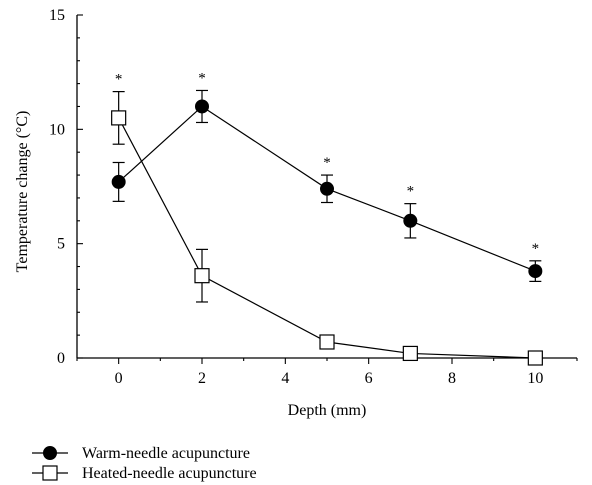 The image size is (592, 485). I want to click on legend-label: Heated-needle acupuncture, so click(169, 473).